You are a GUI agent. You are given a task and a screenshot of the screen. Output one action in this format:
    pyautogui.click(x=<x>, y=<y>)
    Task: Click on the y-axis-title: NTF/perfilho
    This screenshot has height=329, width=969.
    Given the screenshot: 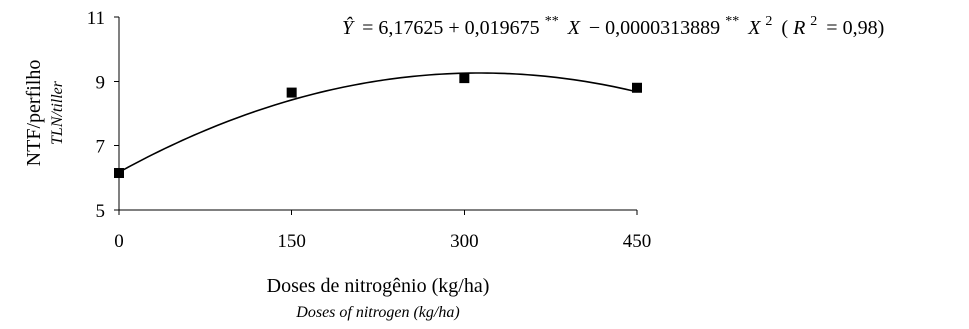 What is the action you would take?
    pyautogui.click(x=34, y=113)
    